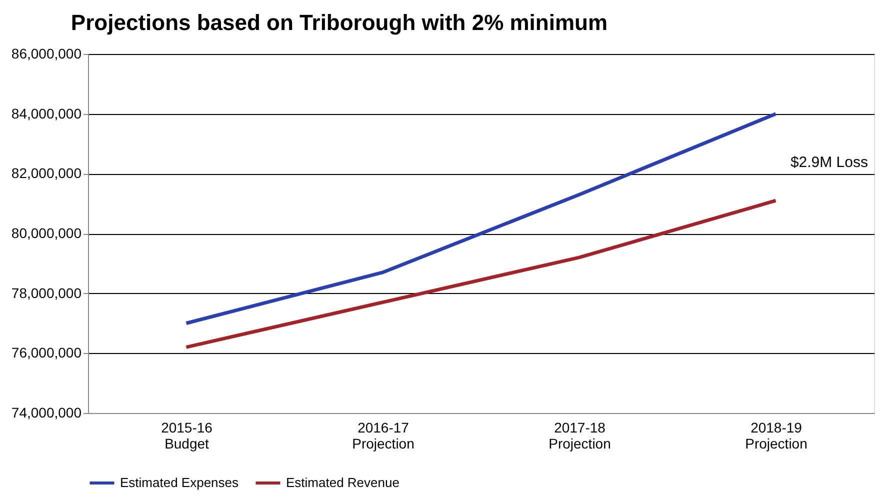  What do you see at coordinates (46, 412) in the screenshot?
I see `y-tick-label: 74,000,000` at bounding box center [46, 412].